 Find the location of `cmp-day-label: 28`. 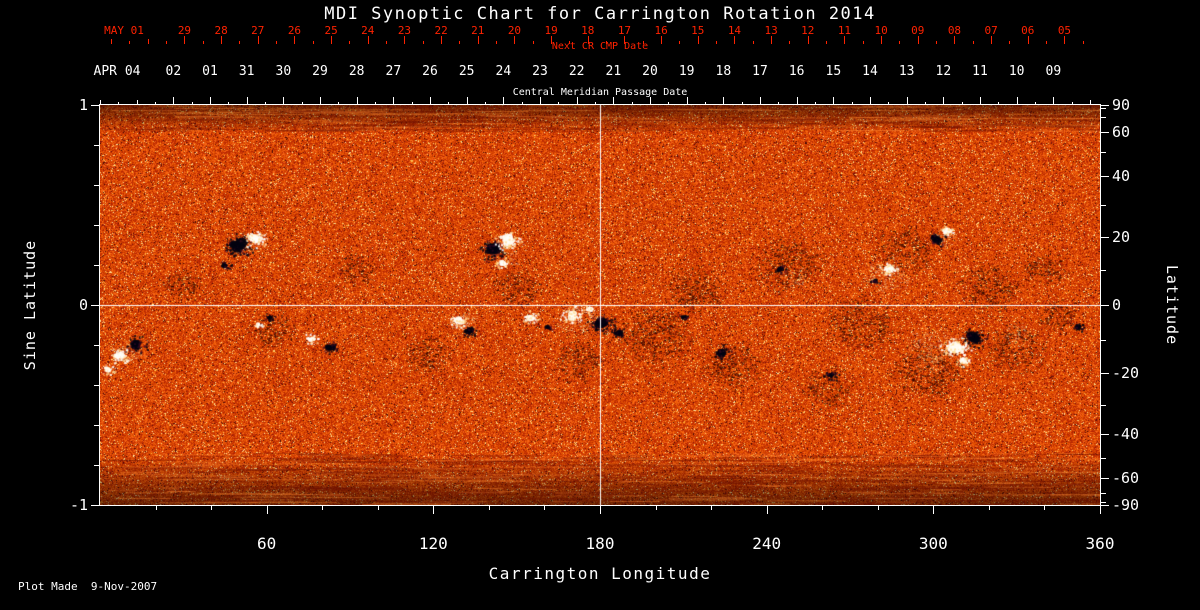

cmp-day-label: 28 is located at coordinates (356, 71).